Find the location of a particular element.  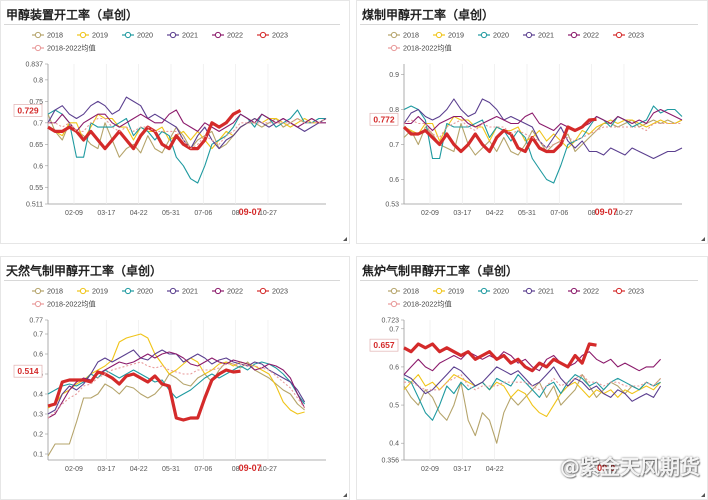

current-value-label: 0.772 is located at coordinates (384, 119).